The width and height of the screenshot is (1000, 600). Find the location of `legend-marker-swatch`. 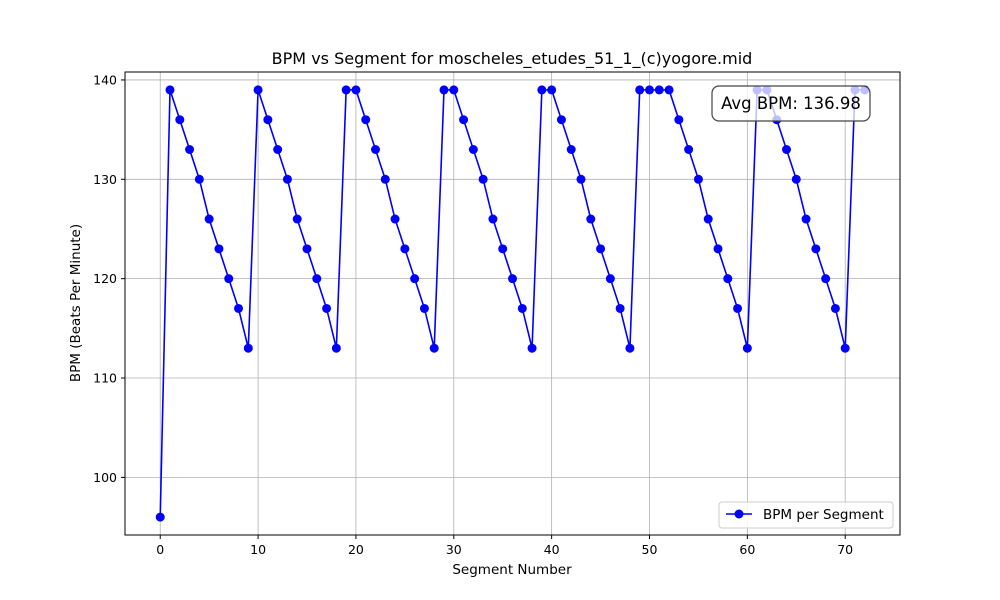

legend-marker-swatch is located at coordinates (739, 514).